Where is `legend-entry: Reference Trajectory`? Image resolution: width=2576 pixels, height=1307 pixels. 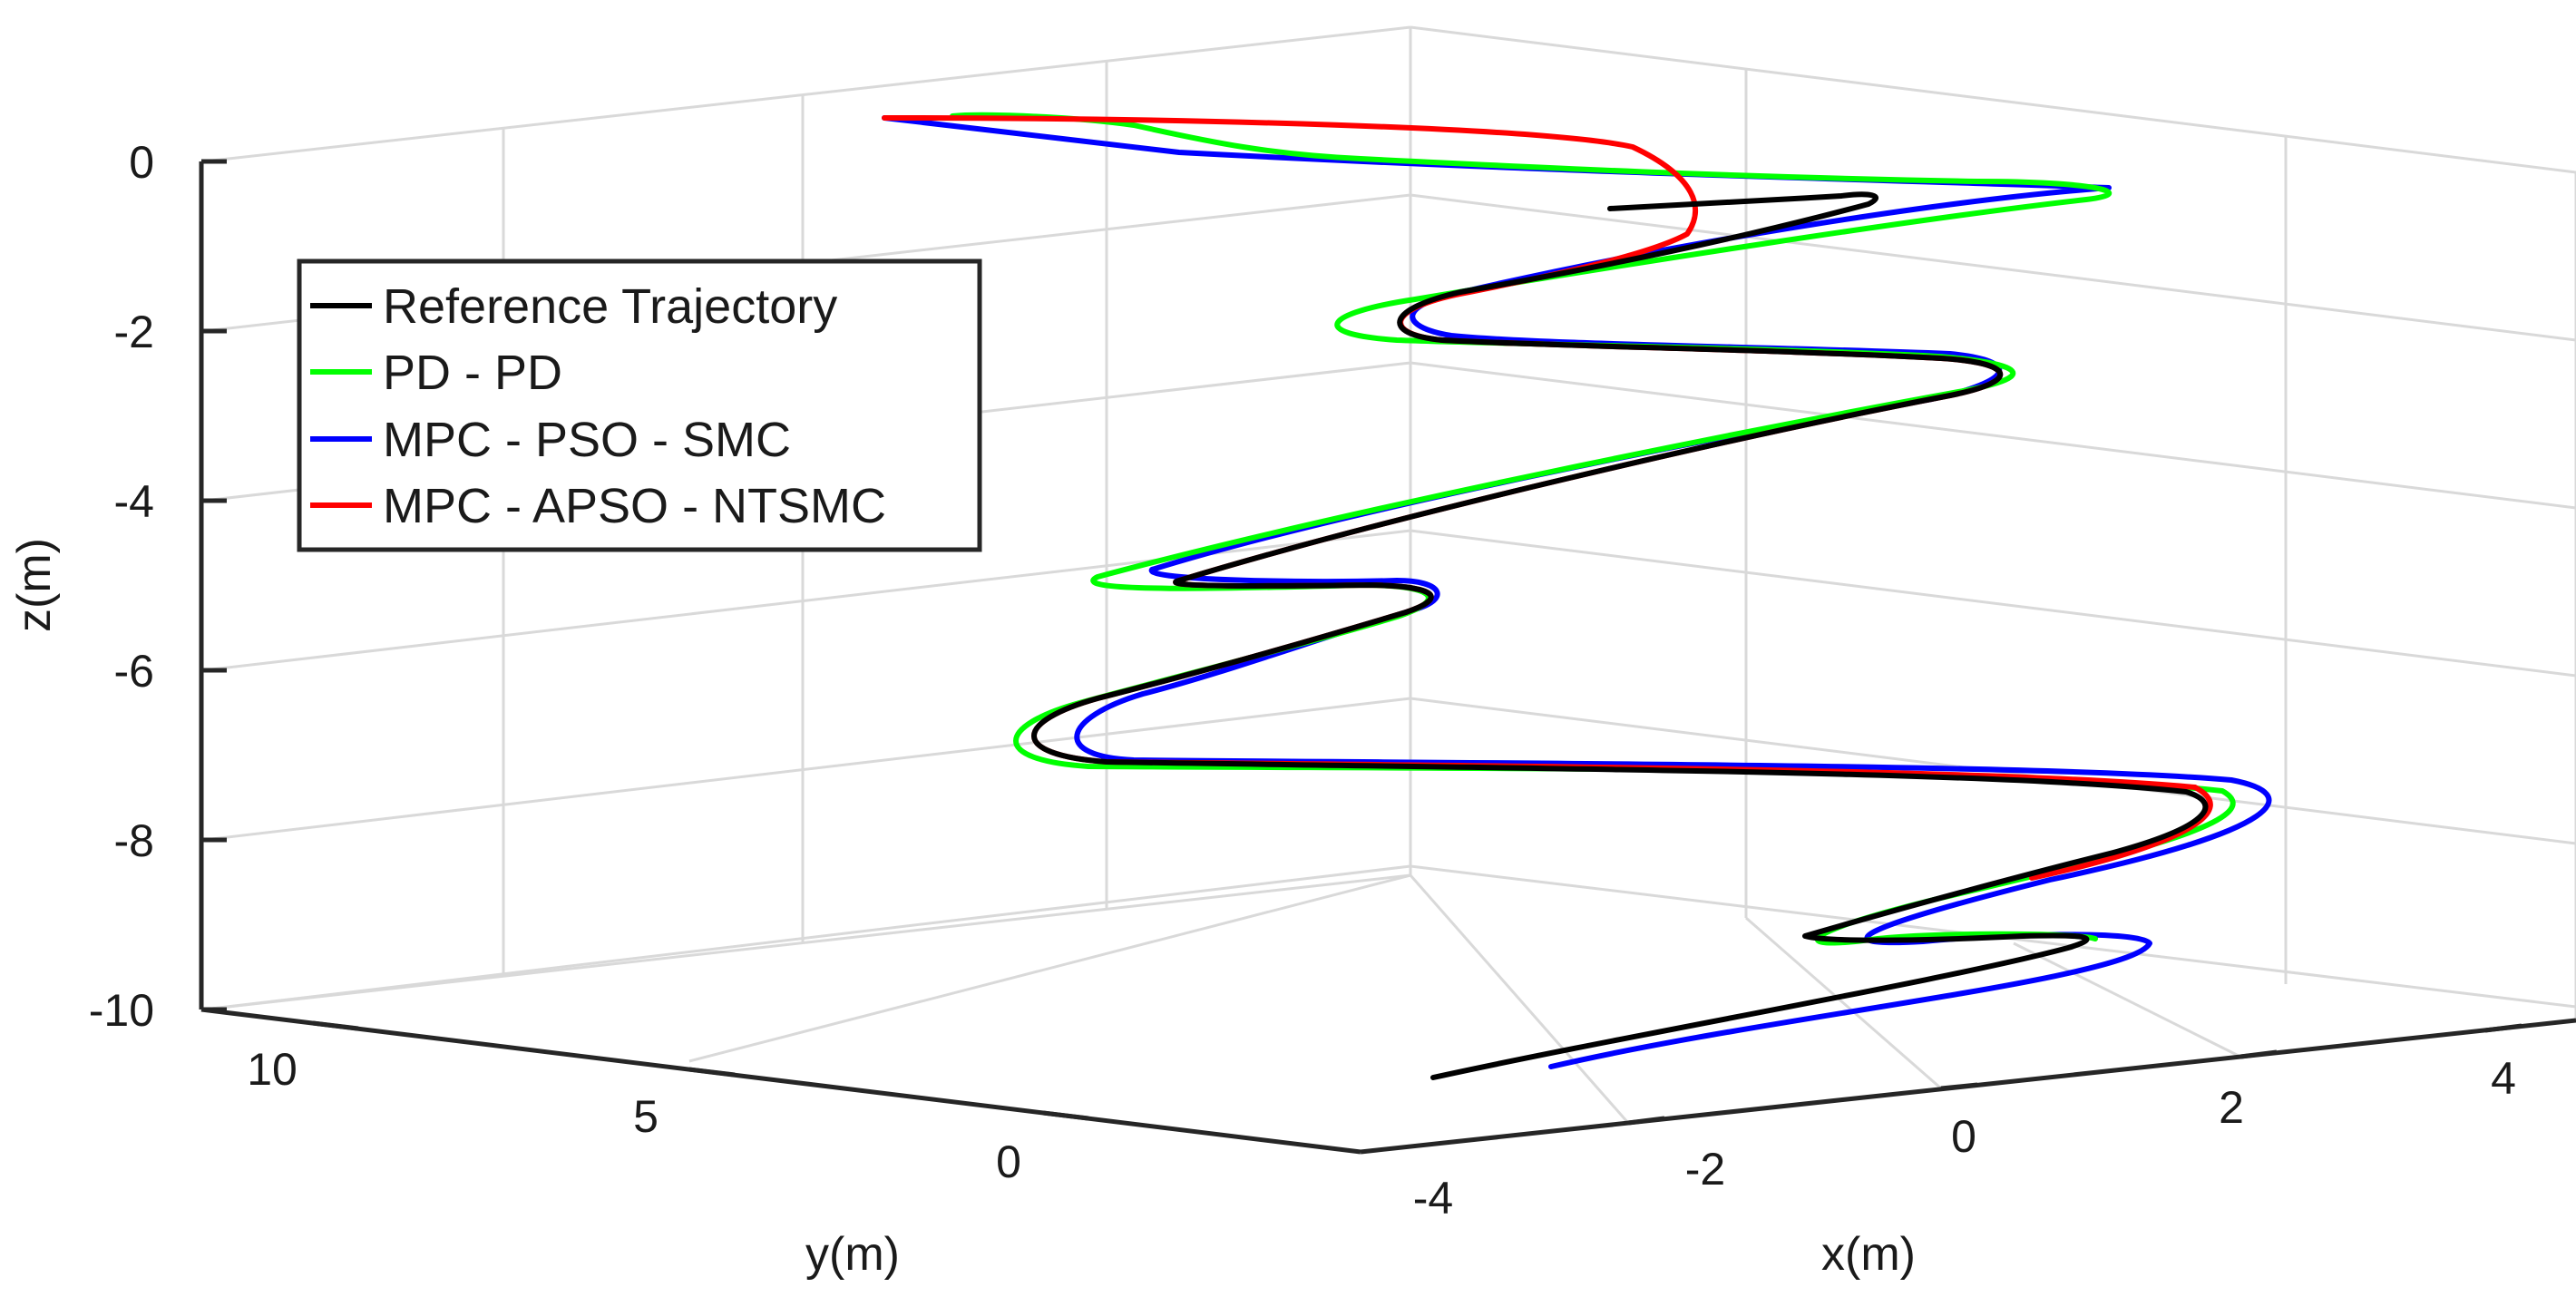 legend-entry: Reference Trajectory is located at coordinates (573, 306).